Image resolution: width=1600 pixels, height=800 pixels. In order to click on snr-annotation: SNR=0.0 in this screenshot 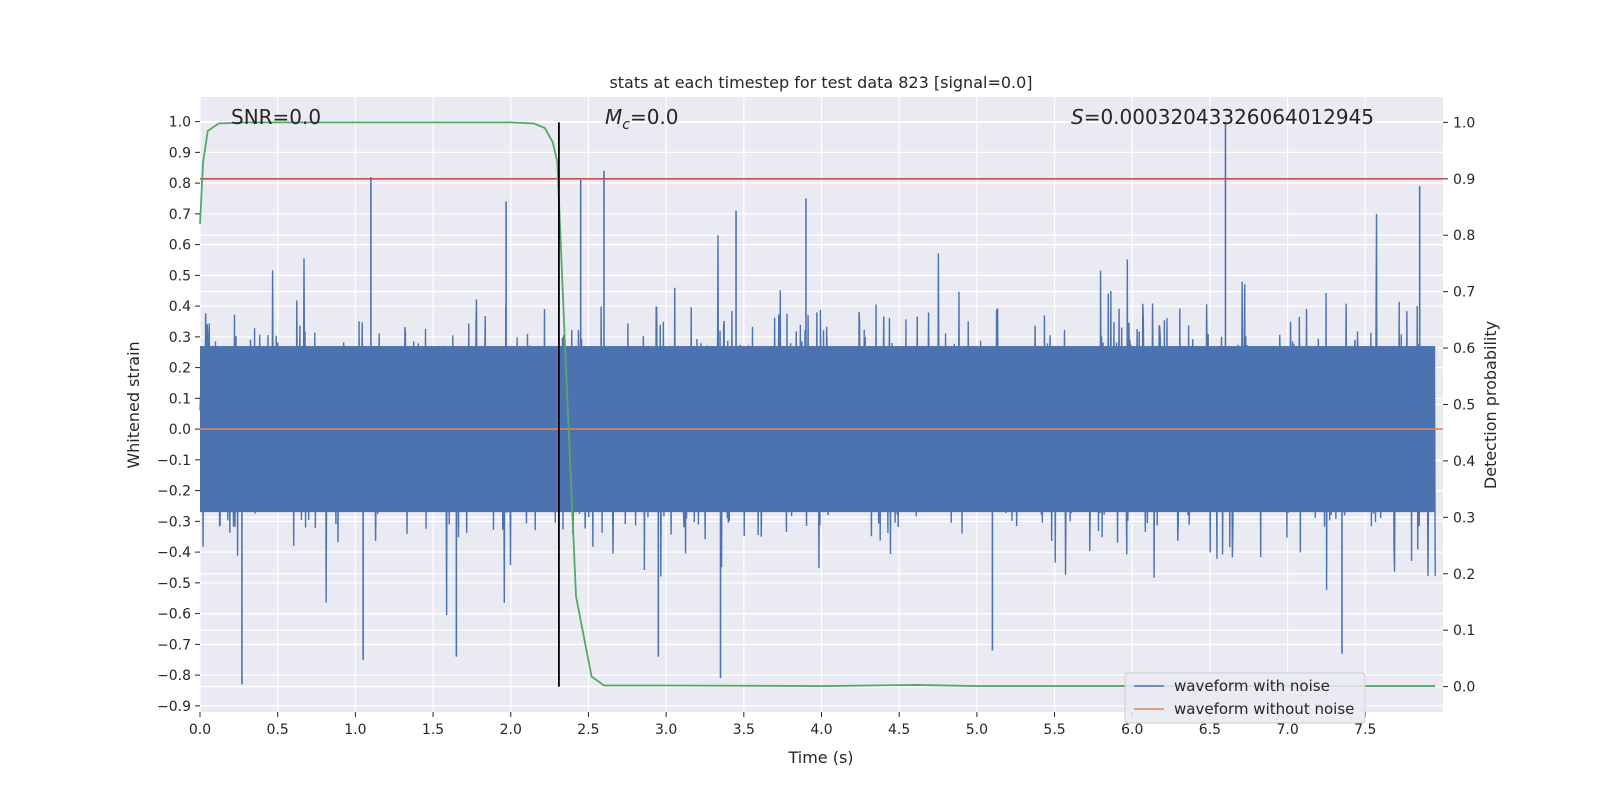, I will do `click(276, 117)`.